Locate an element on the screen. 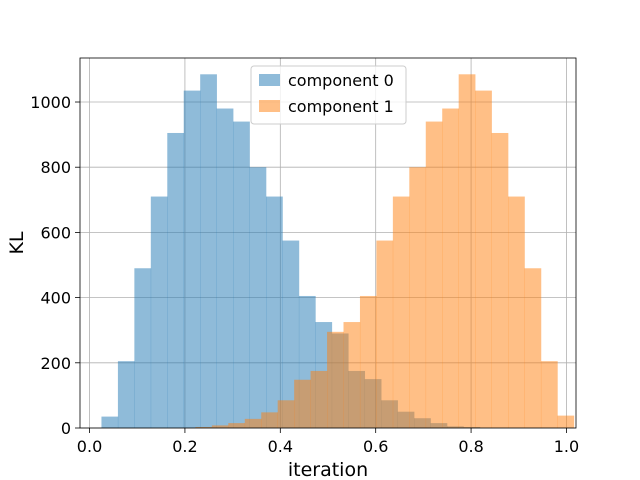  y-tick-label: 200 is located at coordinates (55, 363).